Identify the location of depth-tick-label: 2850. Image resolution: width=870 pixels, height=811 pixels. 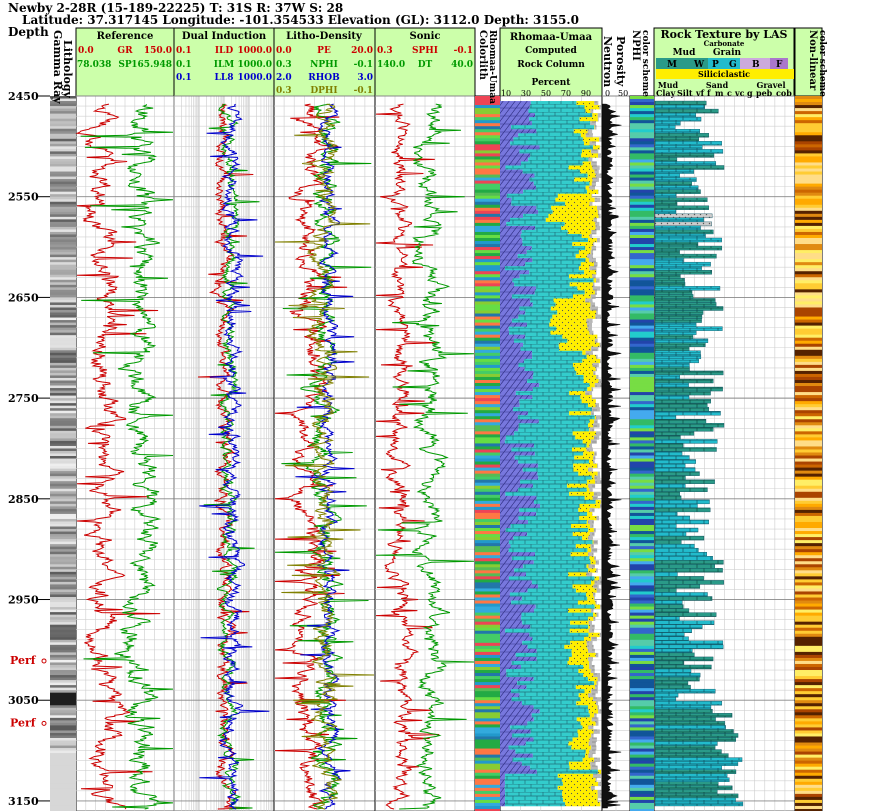
(23, 499).